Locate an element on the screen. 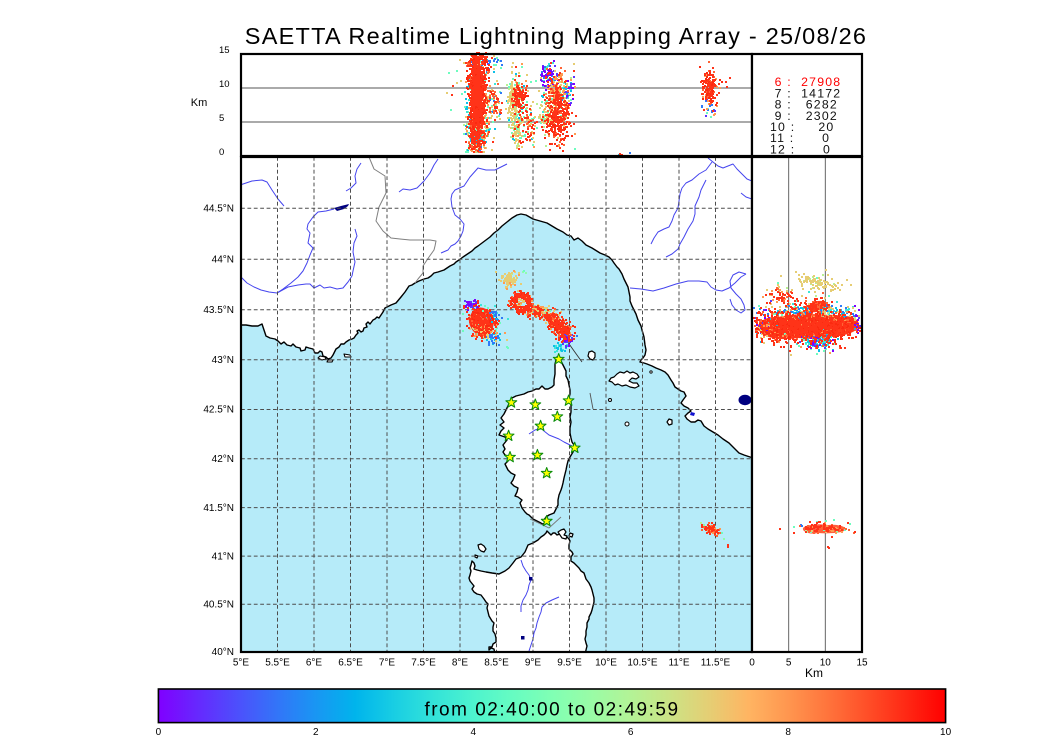  svg-text: 10.5°E is located at coordinates (642, 663).